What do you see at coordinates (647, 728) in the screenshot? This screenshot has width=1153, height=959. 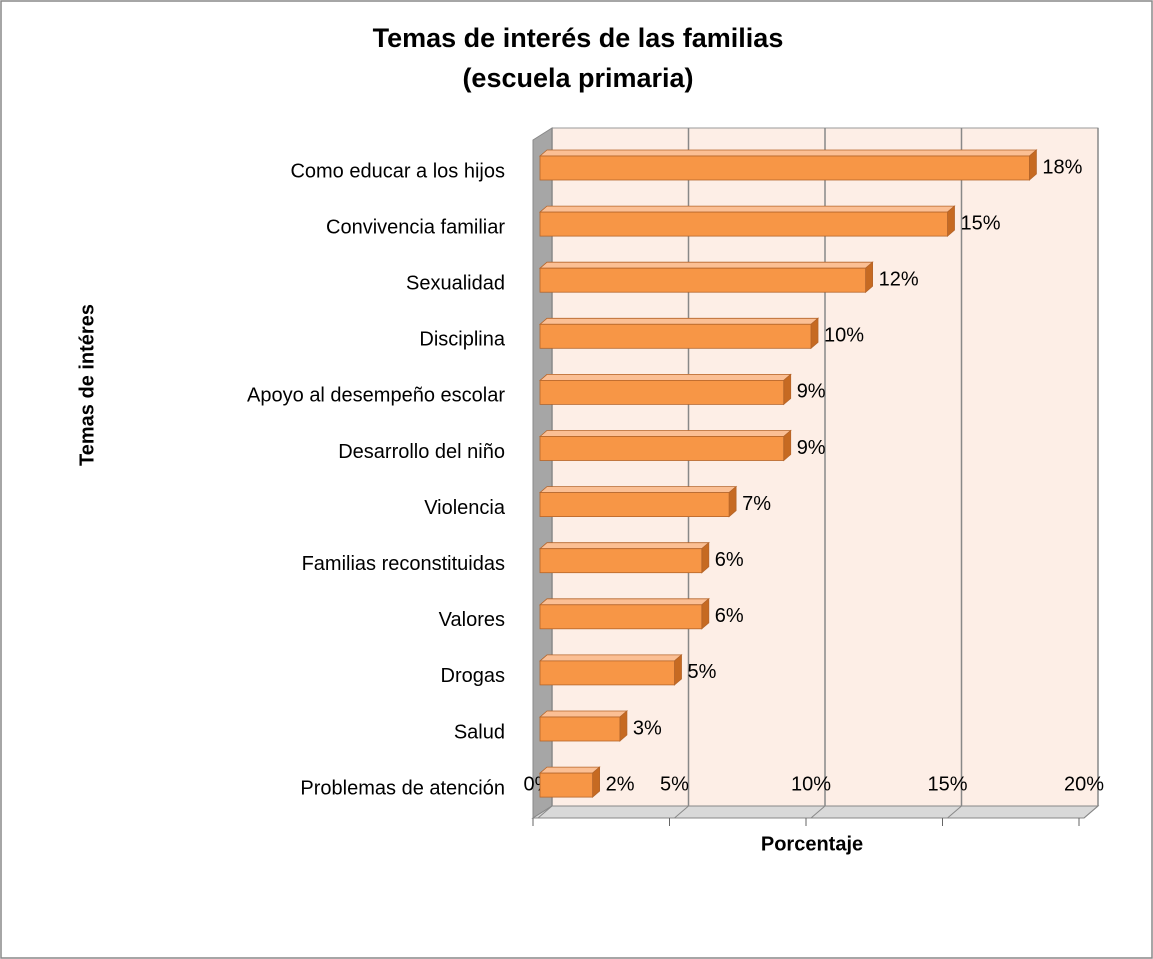 I see `value-label: 3%` at bounding box center [647, 728].